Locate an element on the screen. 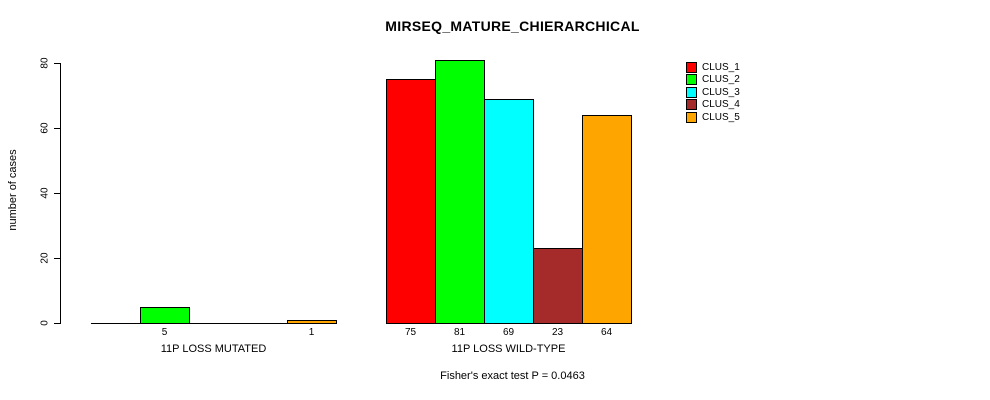  legend-item: CLUS_3 is located at coordinates (713, 92).